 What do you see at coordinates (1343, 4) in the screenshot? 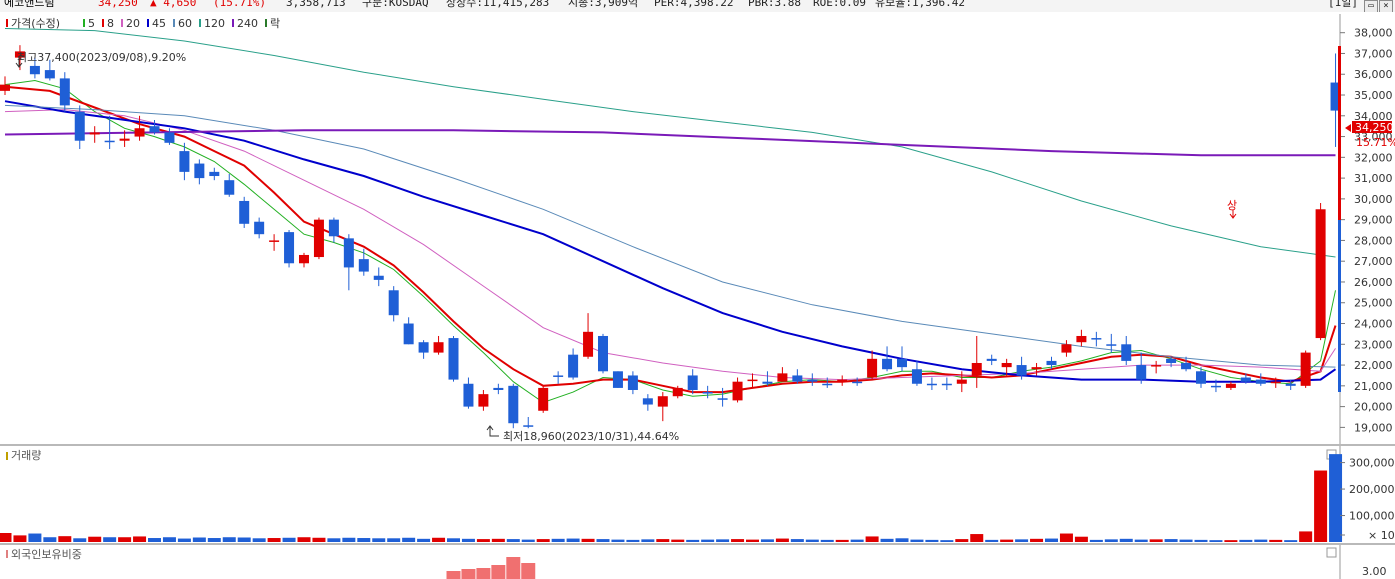
I see `period-button: [1일]` at bounding box center [1343, 4].